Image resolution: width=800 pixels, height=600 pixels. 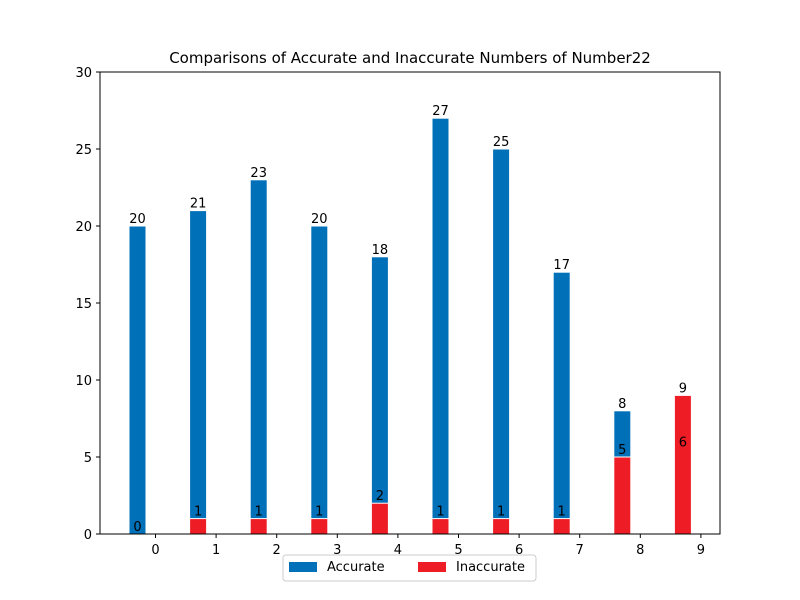 What do you see at coordinates (83, 381) in the screenshot?
I see `y-tick-label: 10` at bounding box center [83, 381].